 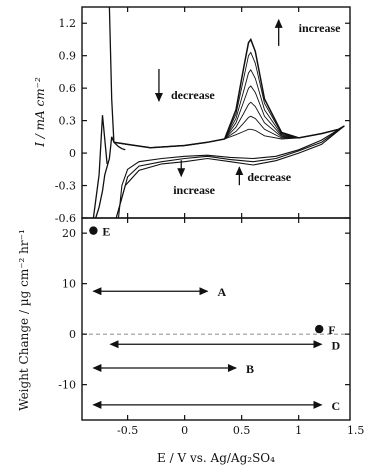 What do you see at coordinates (65, 218) in the screenshot?
I see `top-y-tick-label: -0.6` at bounding box center [65, 218].